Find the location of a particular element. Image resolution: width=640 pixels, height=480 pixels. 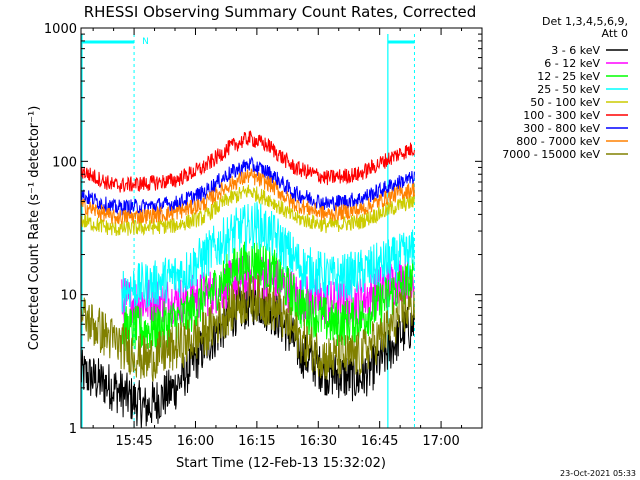

y-tick-label: 10 is located at coordinates (68, 296).